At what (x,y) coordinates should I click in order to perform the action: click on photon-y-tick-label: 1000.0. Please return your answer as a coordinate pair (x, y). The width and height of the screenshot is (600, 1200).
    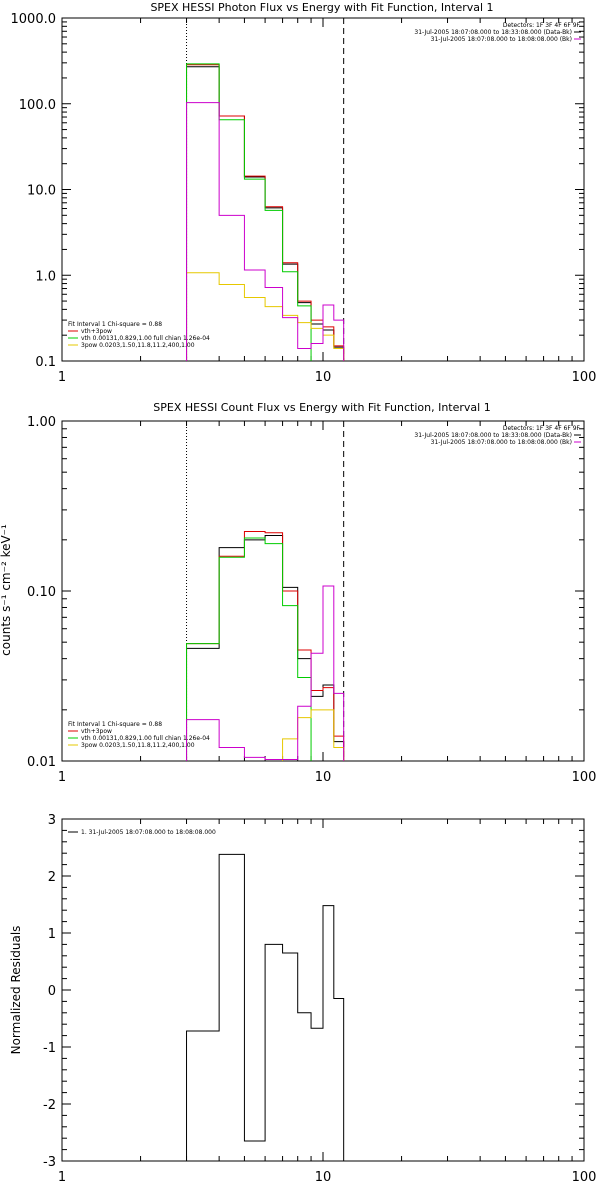
    Looking at the image, I should click on (34, 19).